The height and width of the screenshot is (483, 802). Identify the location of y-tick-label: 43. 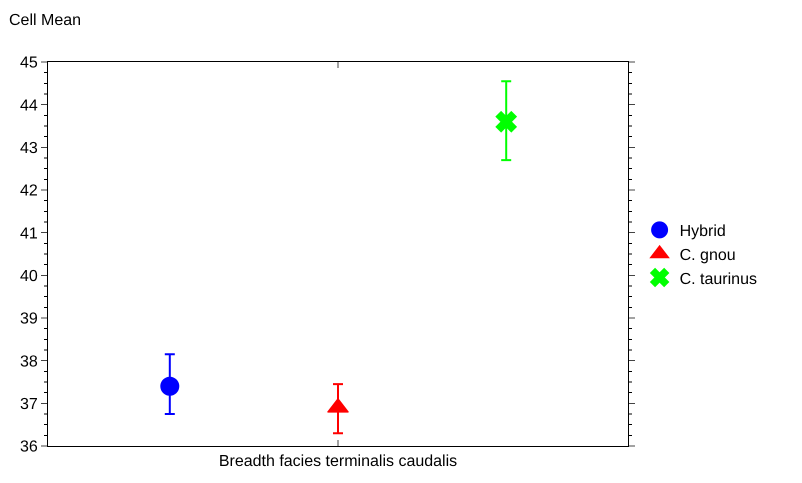
(29, 148).